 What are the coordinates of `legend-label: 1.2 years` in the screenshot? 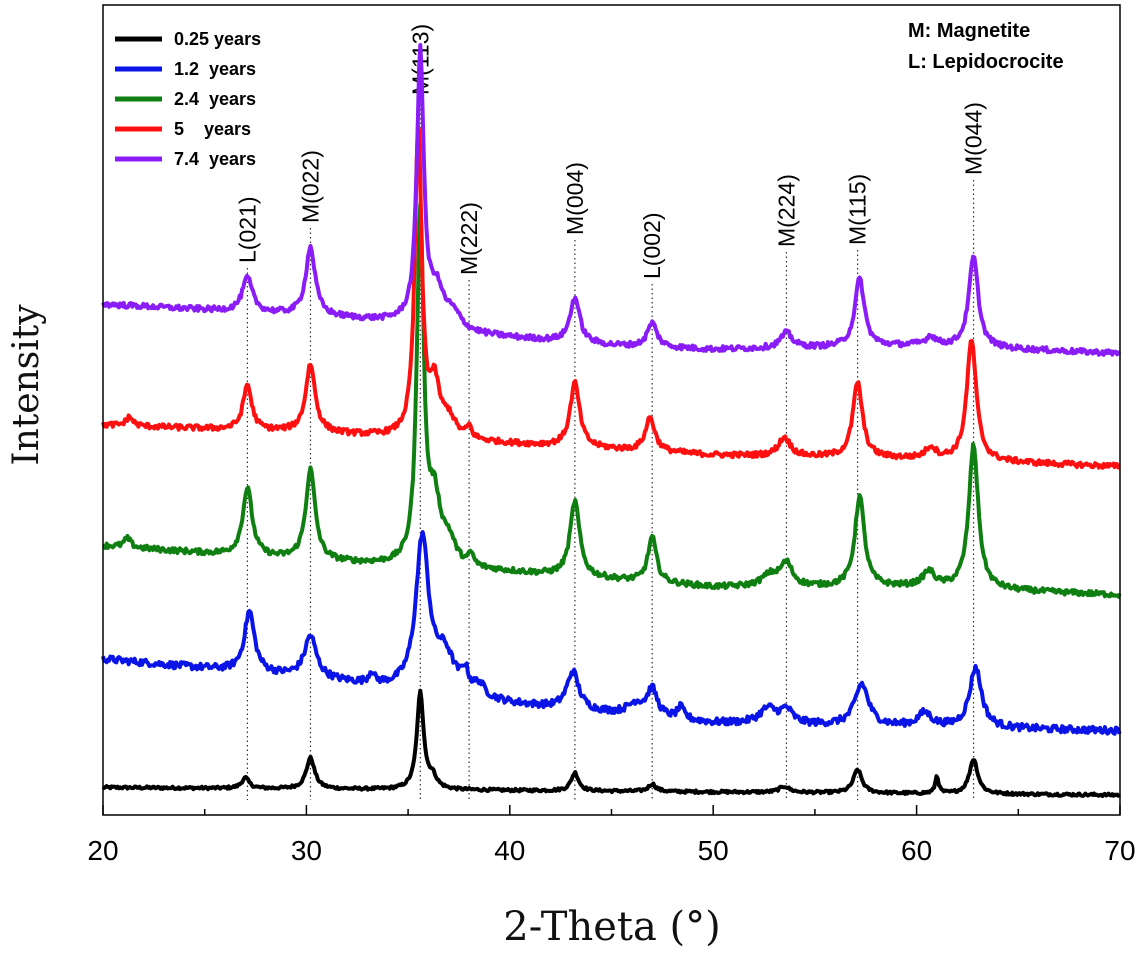 It's located at (215, 69).